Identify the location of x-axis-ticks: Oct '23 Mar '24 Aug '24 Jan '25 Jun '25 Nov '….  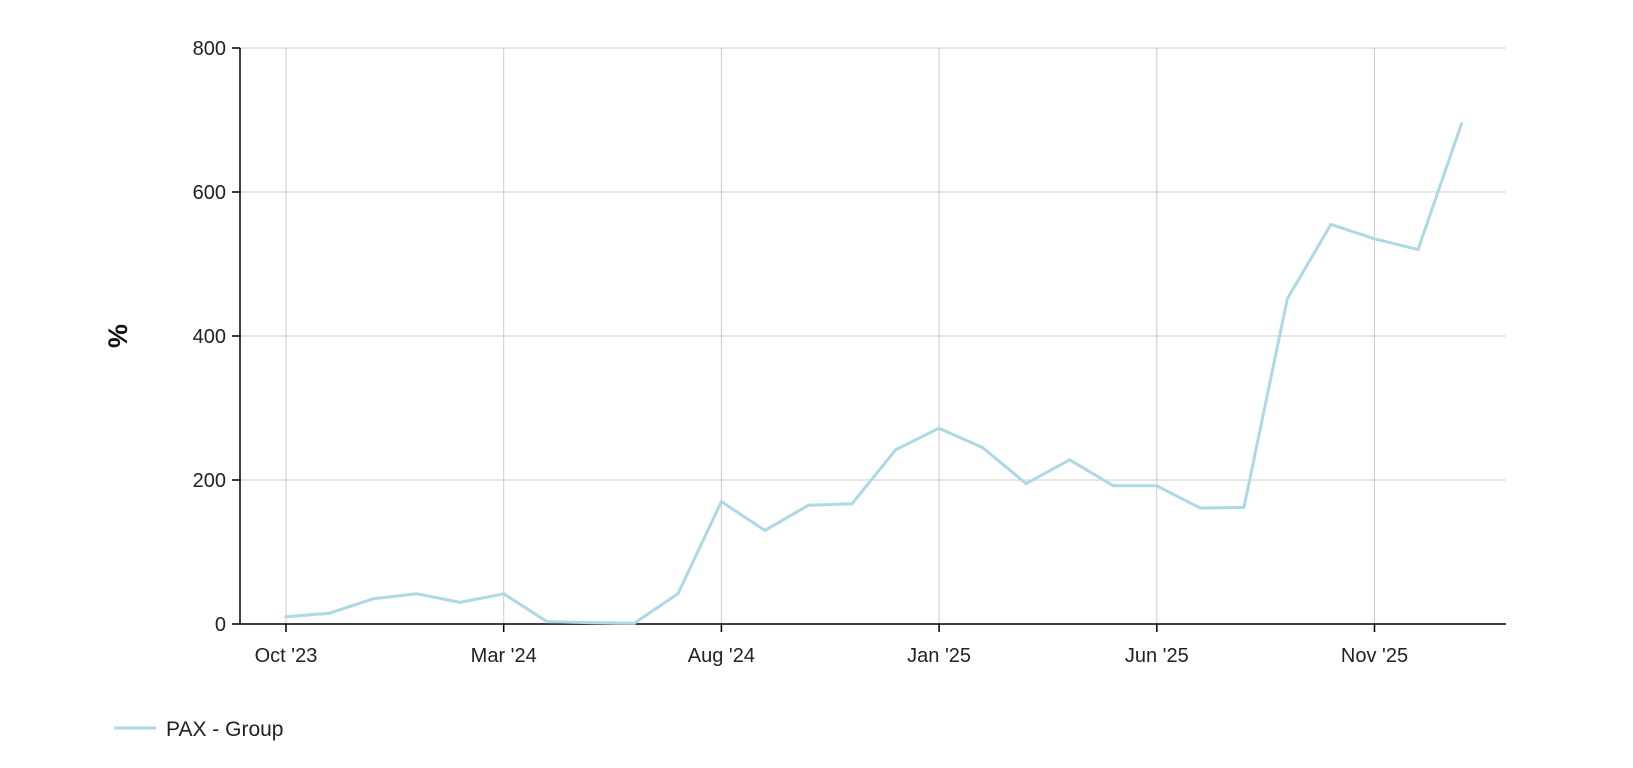
(831, 645).